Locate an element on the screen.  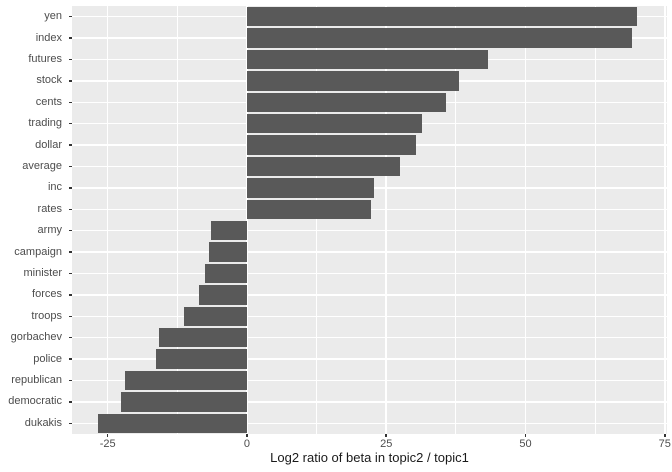
gridline-horizontal-troops is located at coordinates (369, 316).